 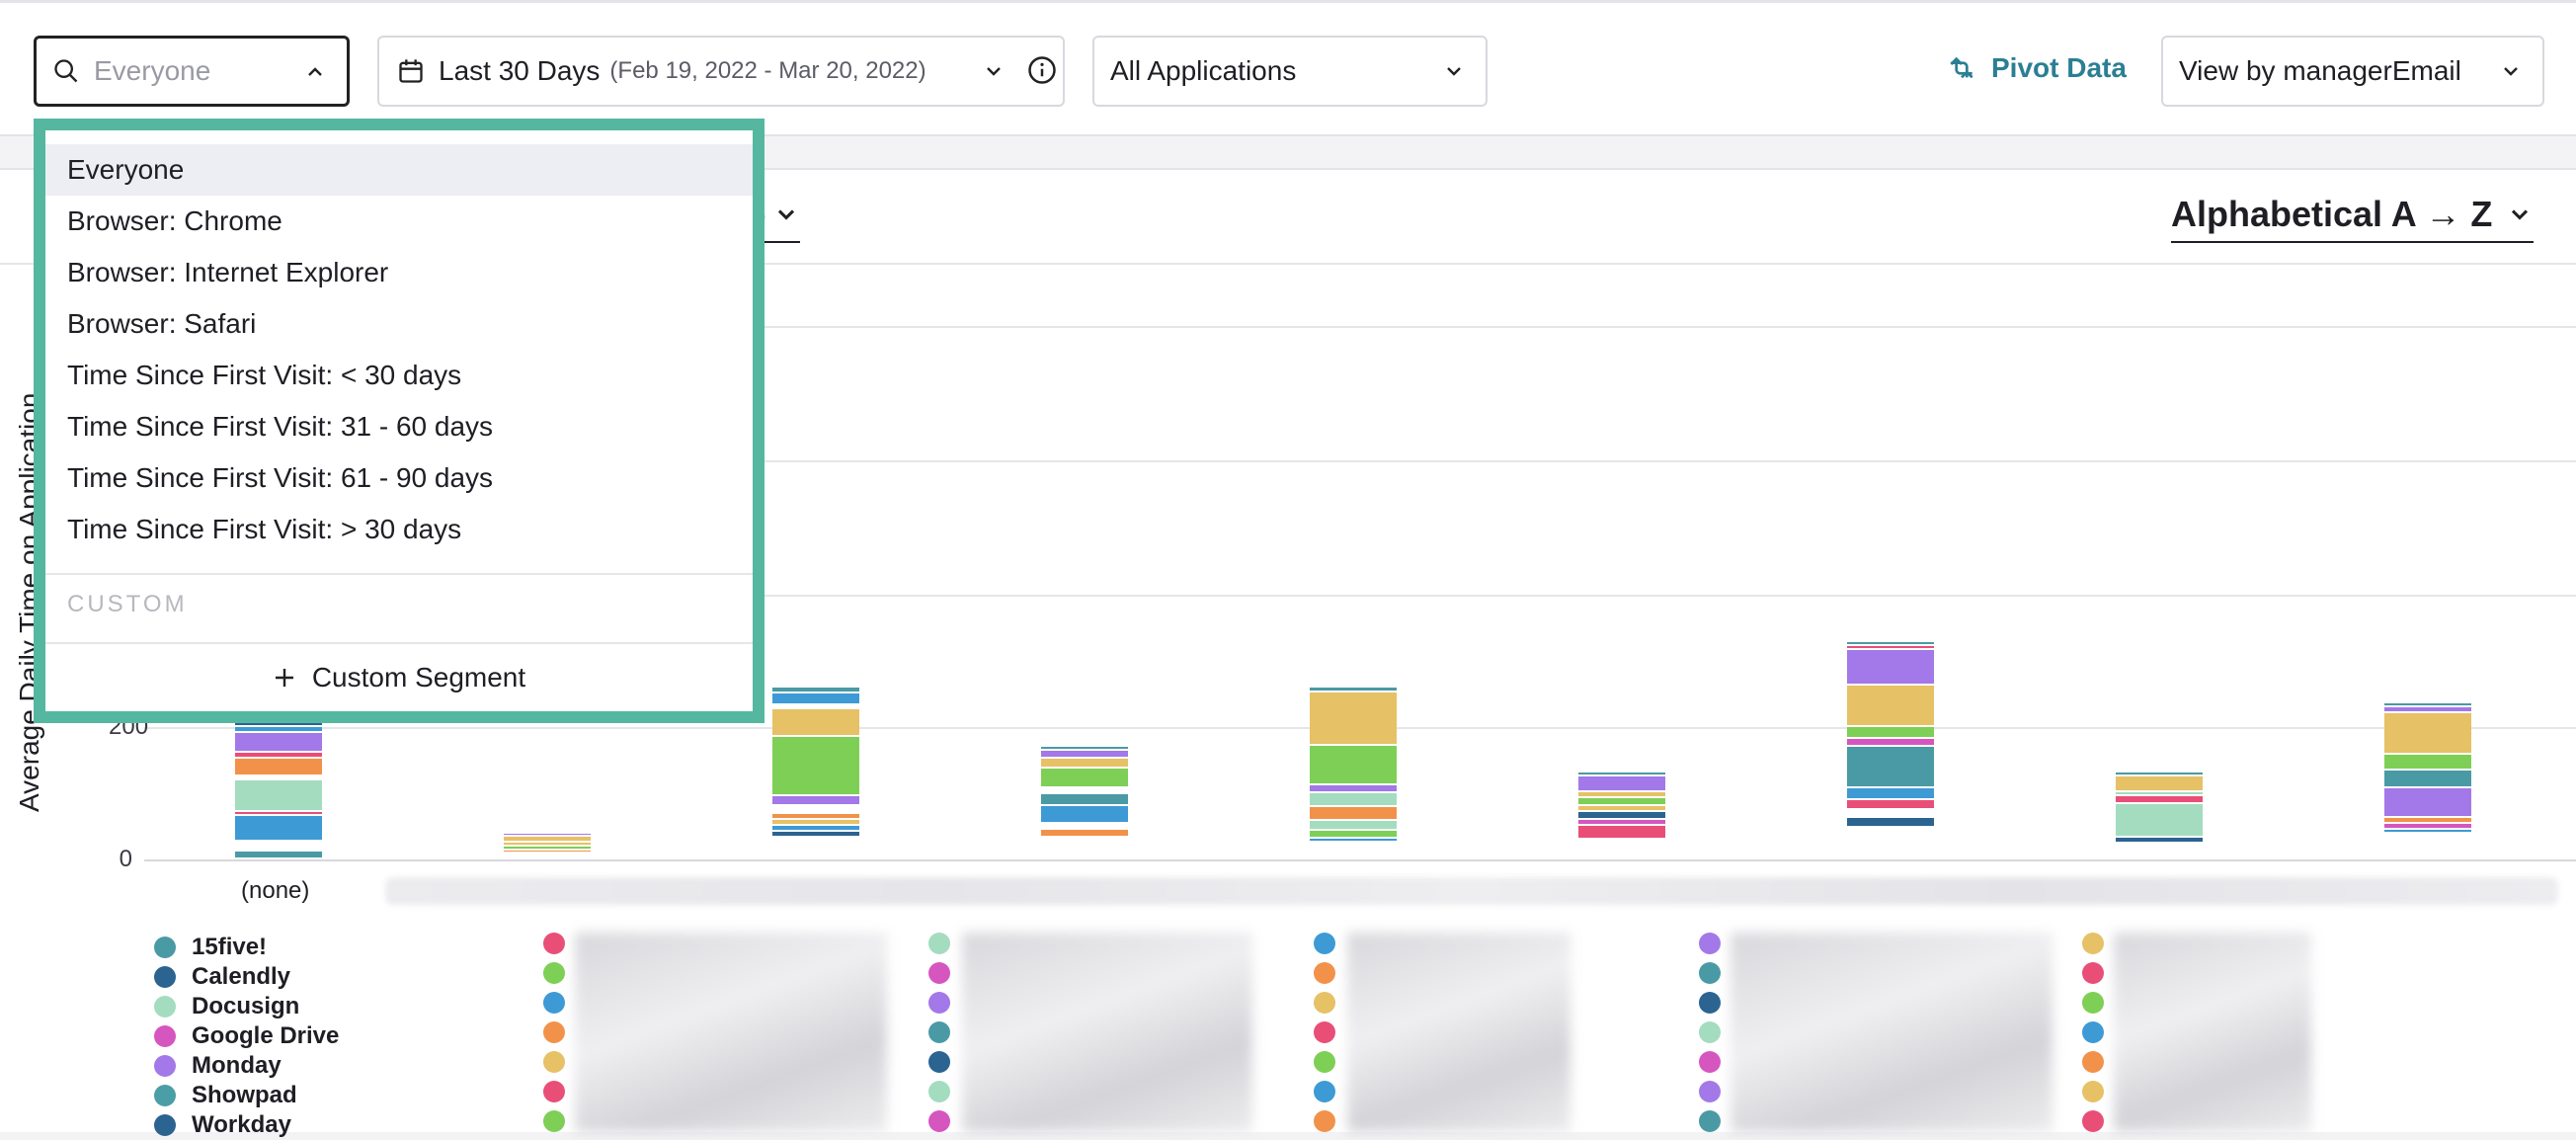 What do you see at coordinates (767, 70) in the screenshot?
I see `date-range-dates: (Feb 19, 2022 - Mar 20, 2022)` at bounding box center [767, 70].